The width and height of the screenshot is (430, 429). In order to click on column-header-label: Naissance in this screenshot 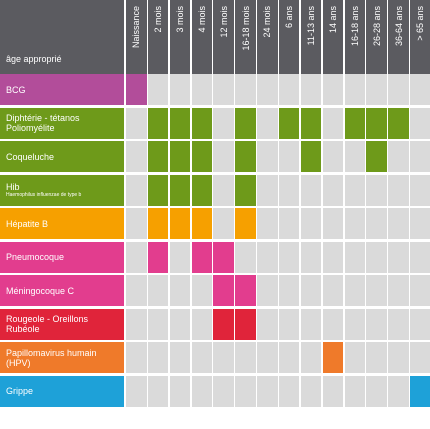, I will do `click(136, 27)`.